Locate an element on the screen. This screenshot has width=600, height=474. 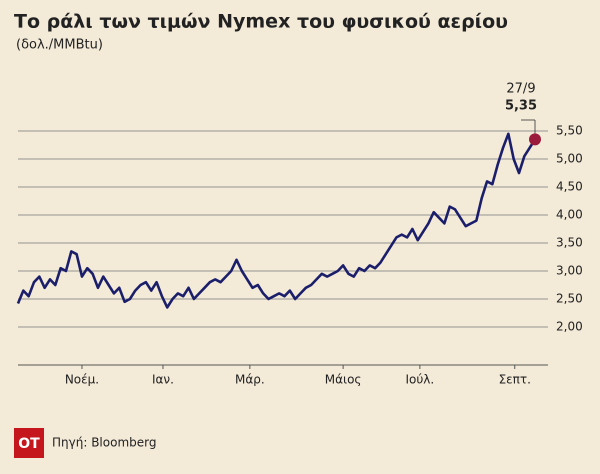
y-tick-label: 5,50 is located at coordinates (569, 131).